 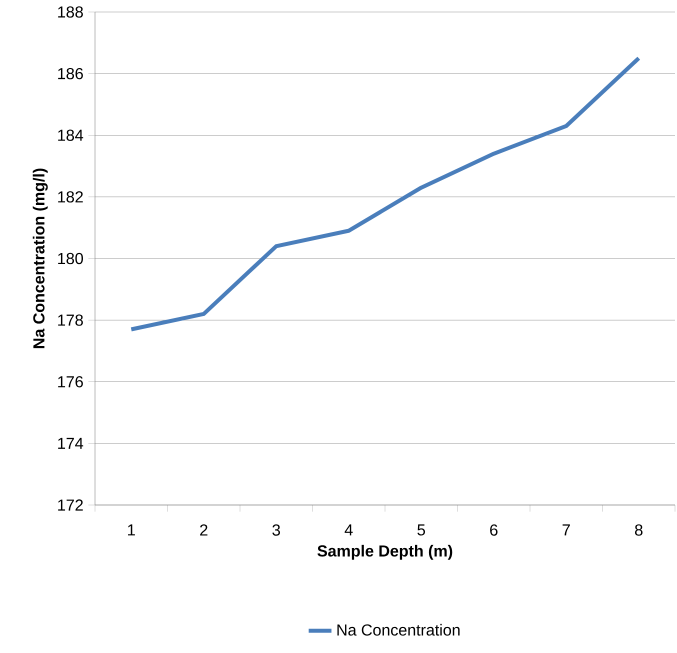 I want to click on x-tick-label: 2, so click(x=204, y=530).